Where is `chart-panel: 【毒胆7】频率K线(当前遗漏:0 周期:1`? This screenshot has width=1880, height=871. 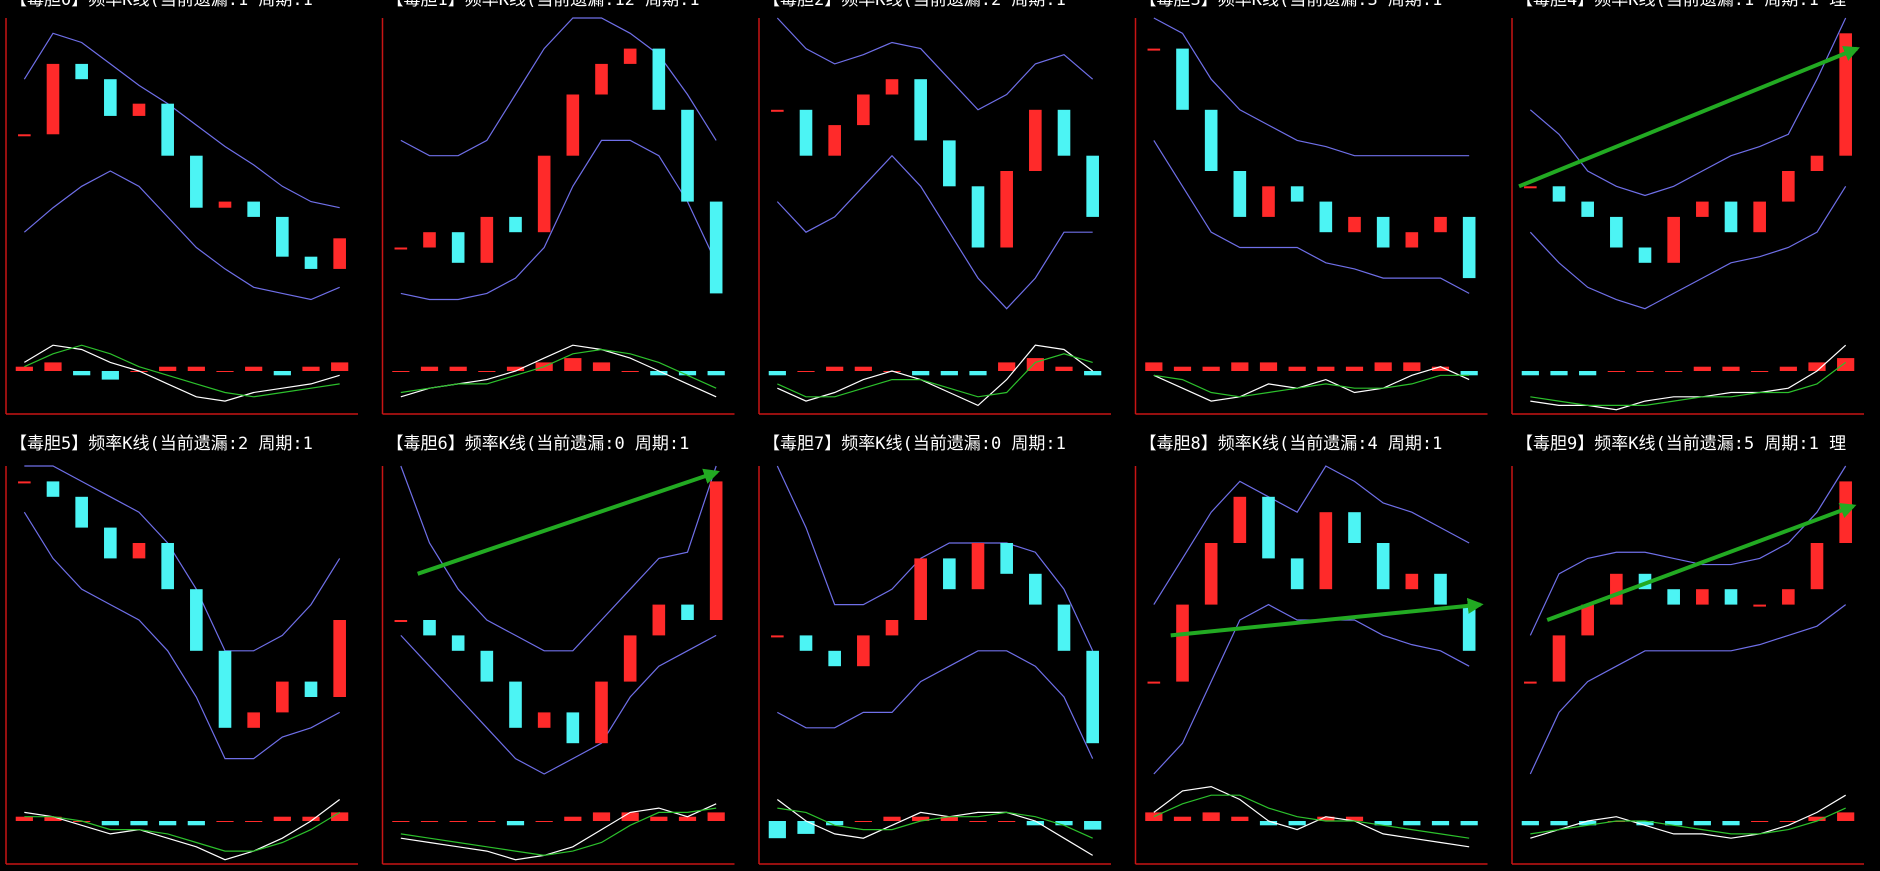
chart-panel: 【毒胆7】频率K线(当前遗漏:0 周期:1 is located at coordinates (934, 649).